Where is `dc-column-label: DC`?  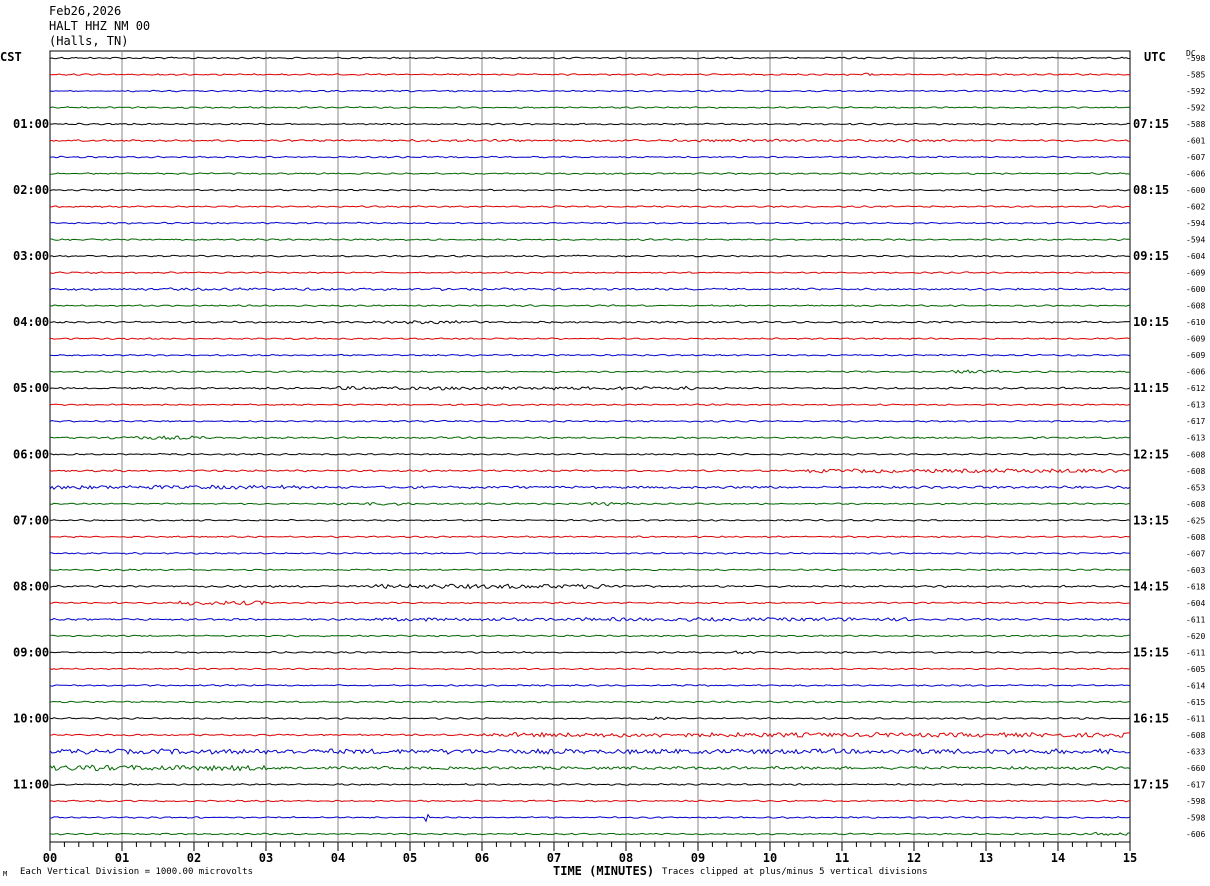
dc-column-label: DC is located at coordinates (1191, 53).